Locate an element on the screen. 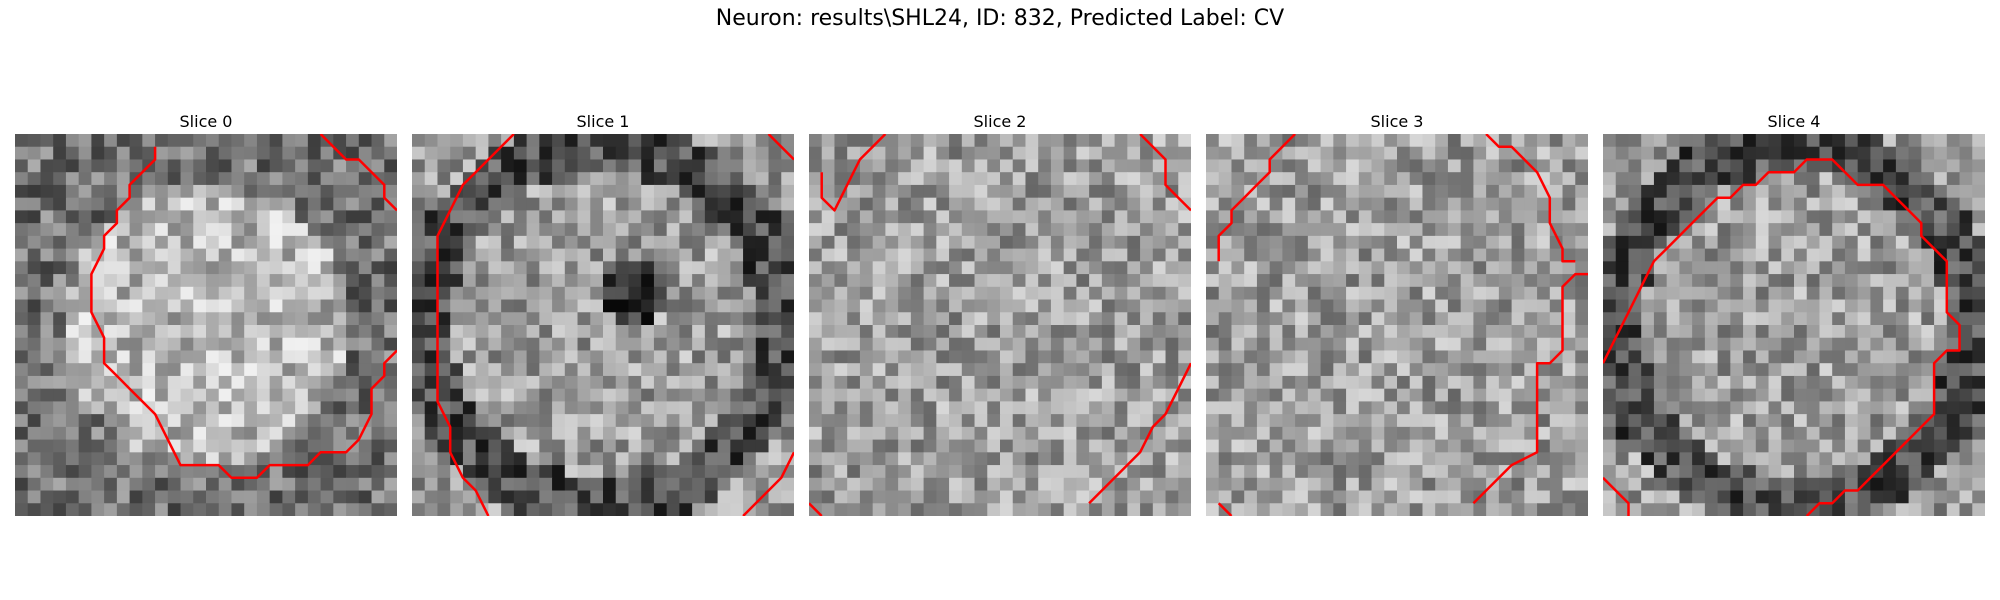 This screenshot has height=600, width=2000. slice-title: Slice 3 is located at coordinates (1397, 121).